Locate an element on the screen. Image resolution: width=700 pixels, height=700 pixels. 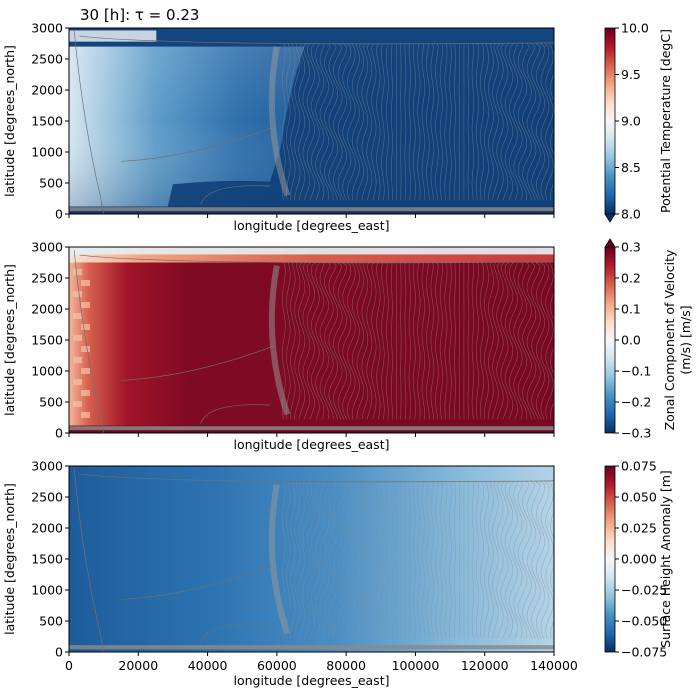
xtick-label: 60000 is located at coordinates (277, 665).